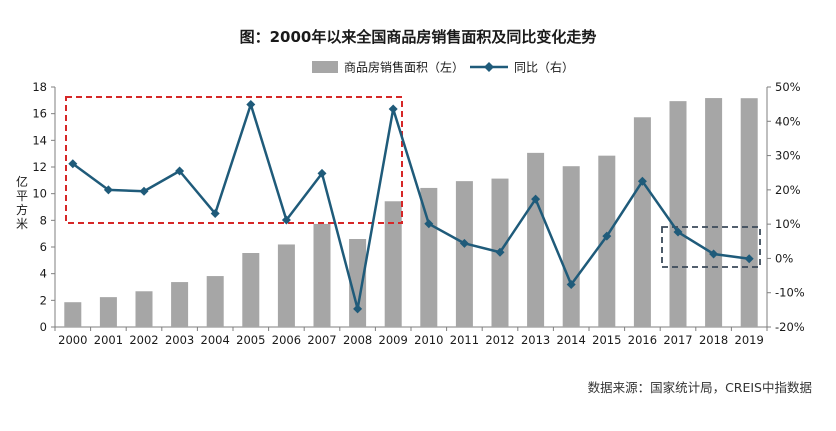 Image resolution: width=836 pixels, height=431 pixels. What do you see at coordinates (642, 340) in the screenshot?
I see `x-tick-label: 2016` at bounding box center [642, 340].